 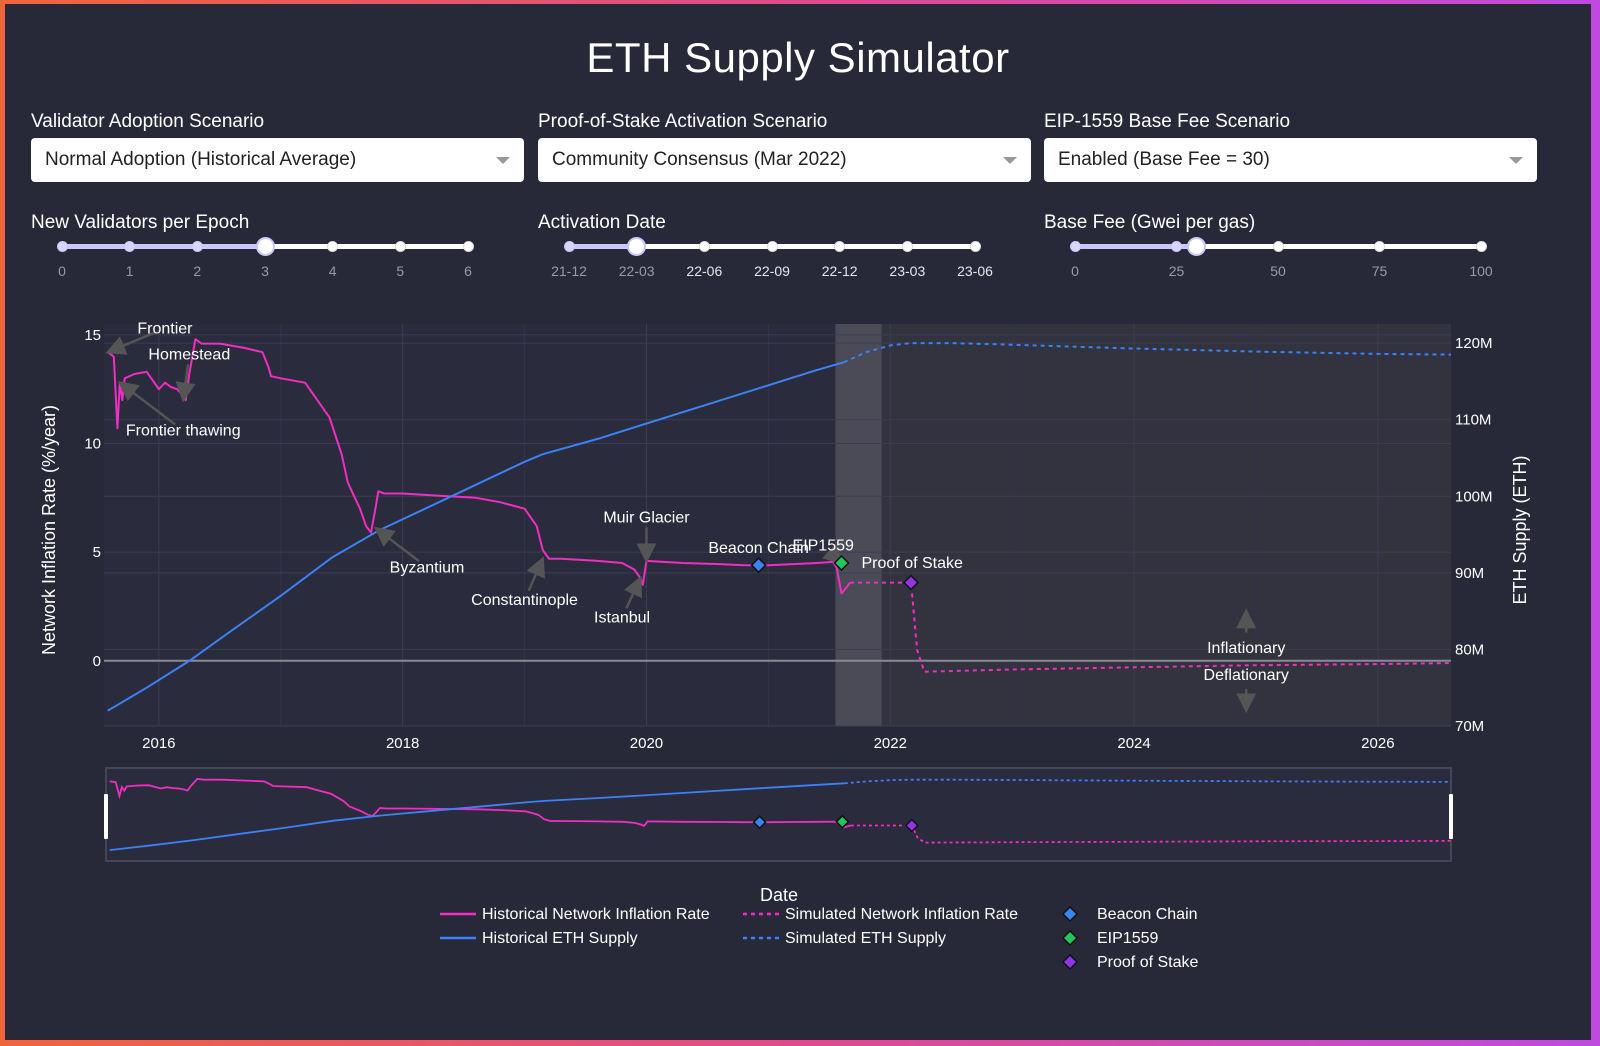 I want to click on legend-item: EIP1559, so click(x=1109, y=938).